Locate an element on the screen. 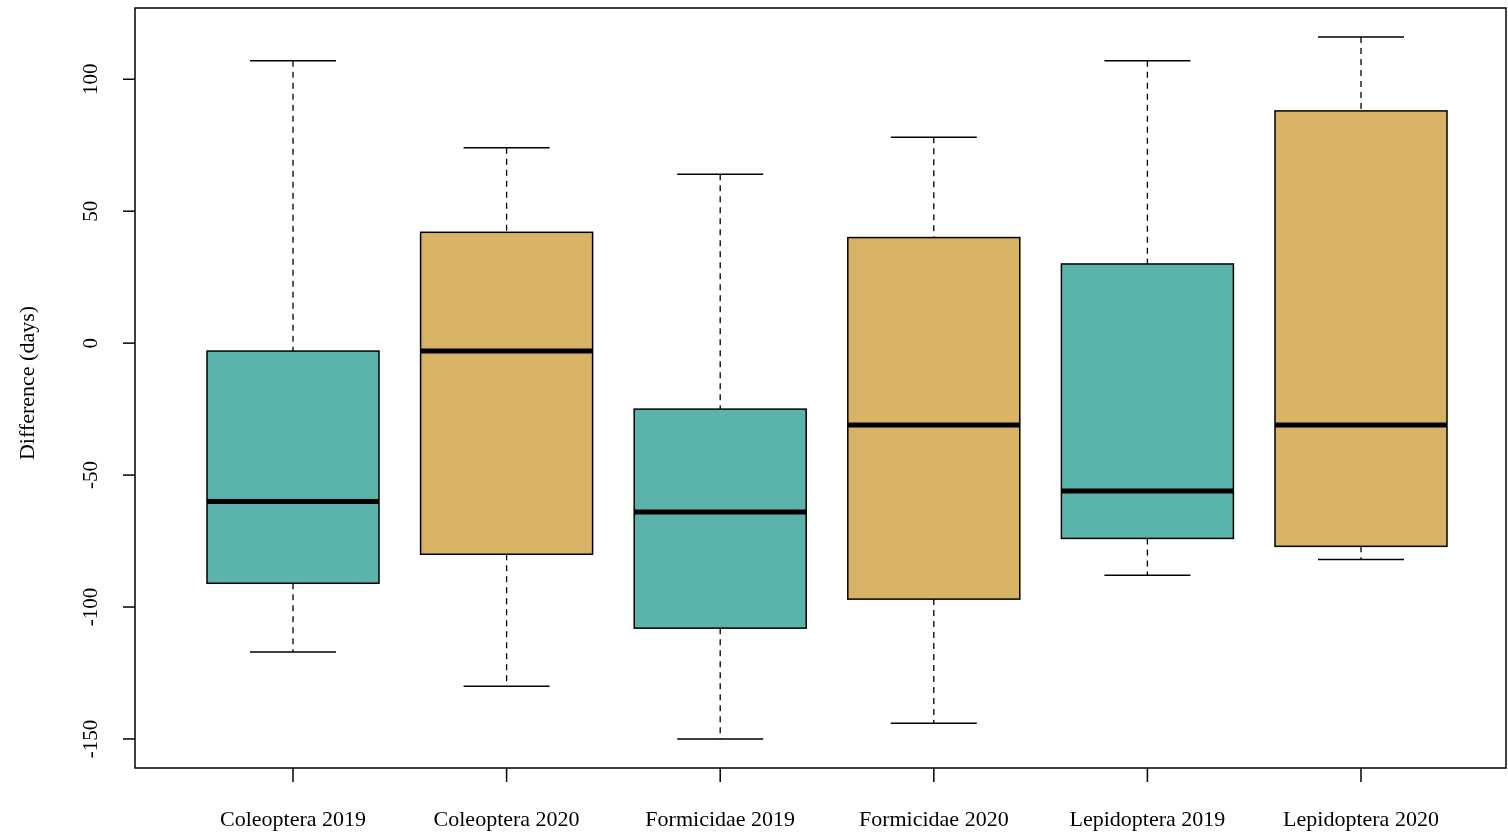 This screenshot has width=1508, height=833. x-tick-label: Lepidoptera 2020 is located at coordinates (1361, 818).